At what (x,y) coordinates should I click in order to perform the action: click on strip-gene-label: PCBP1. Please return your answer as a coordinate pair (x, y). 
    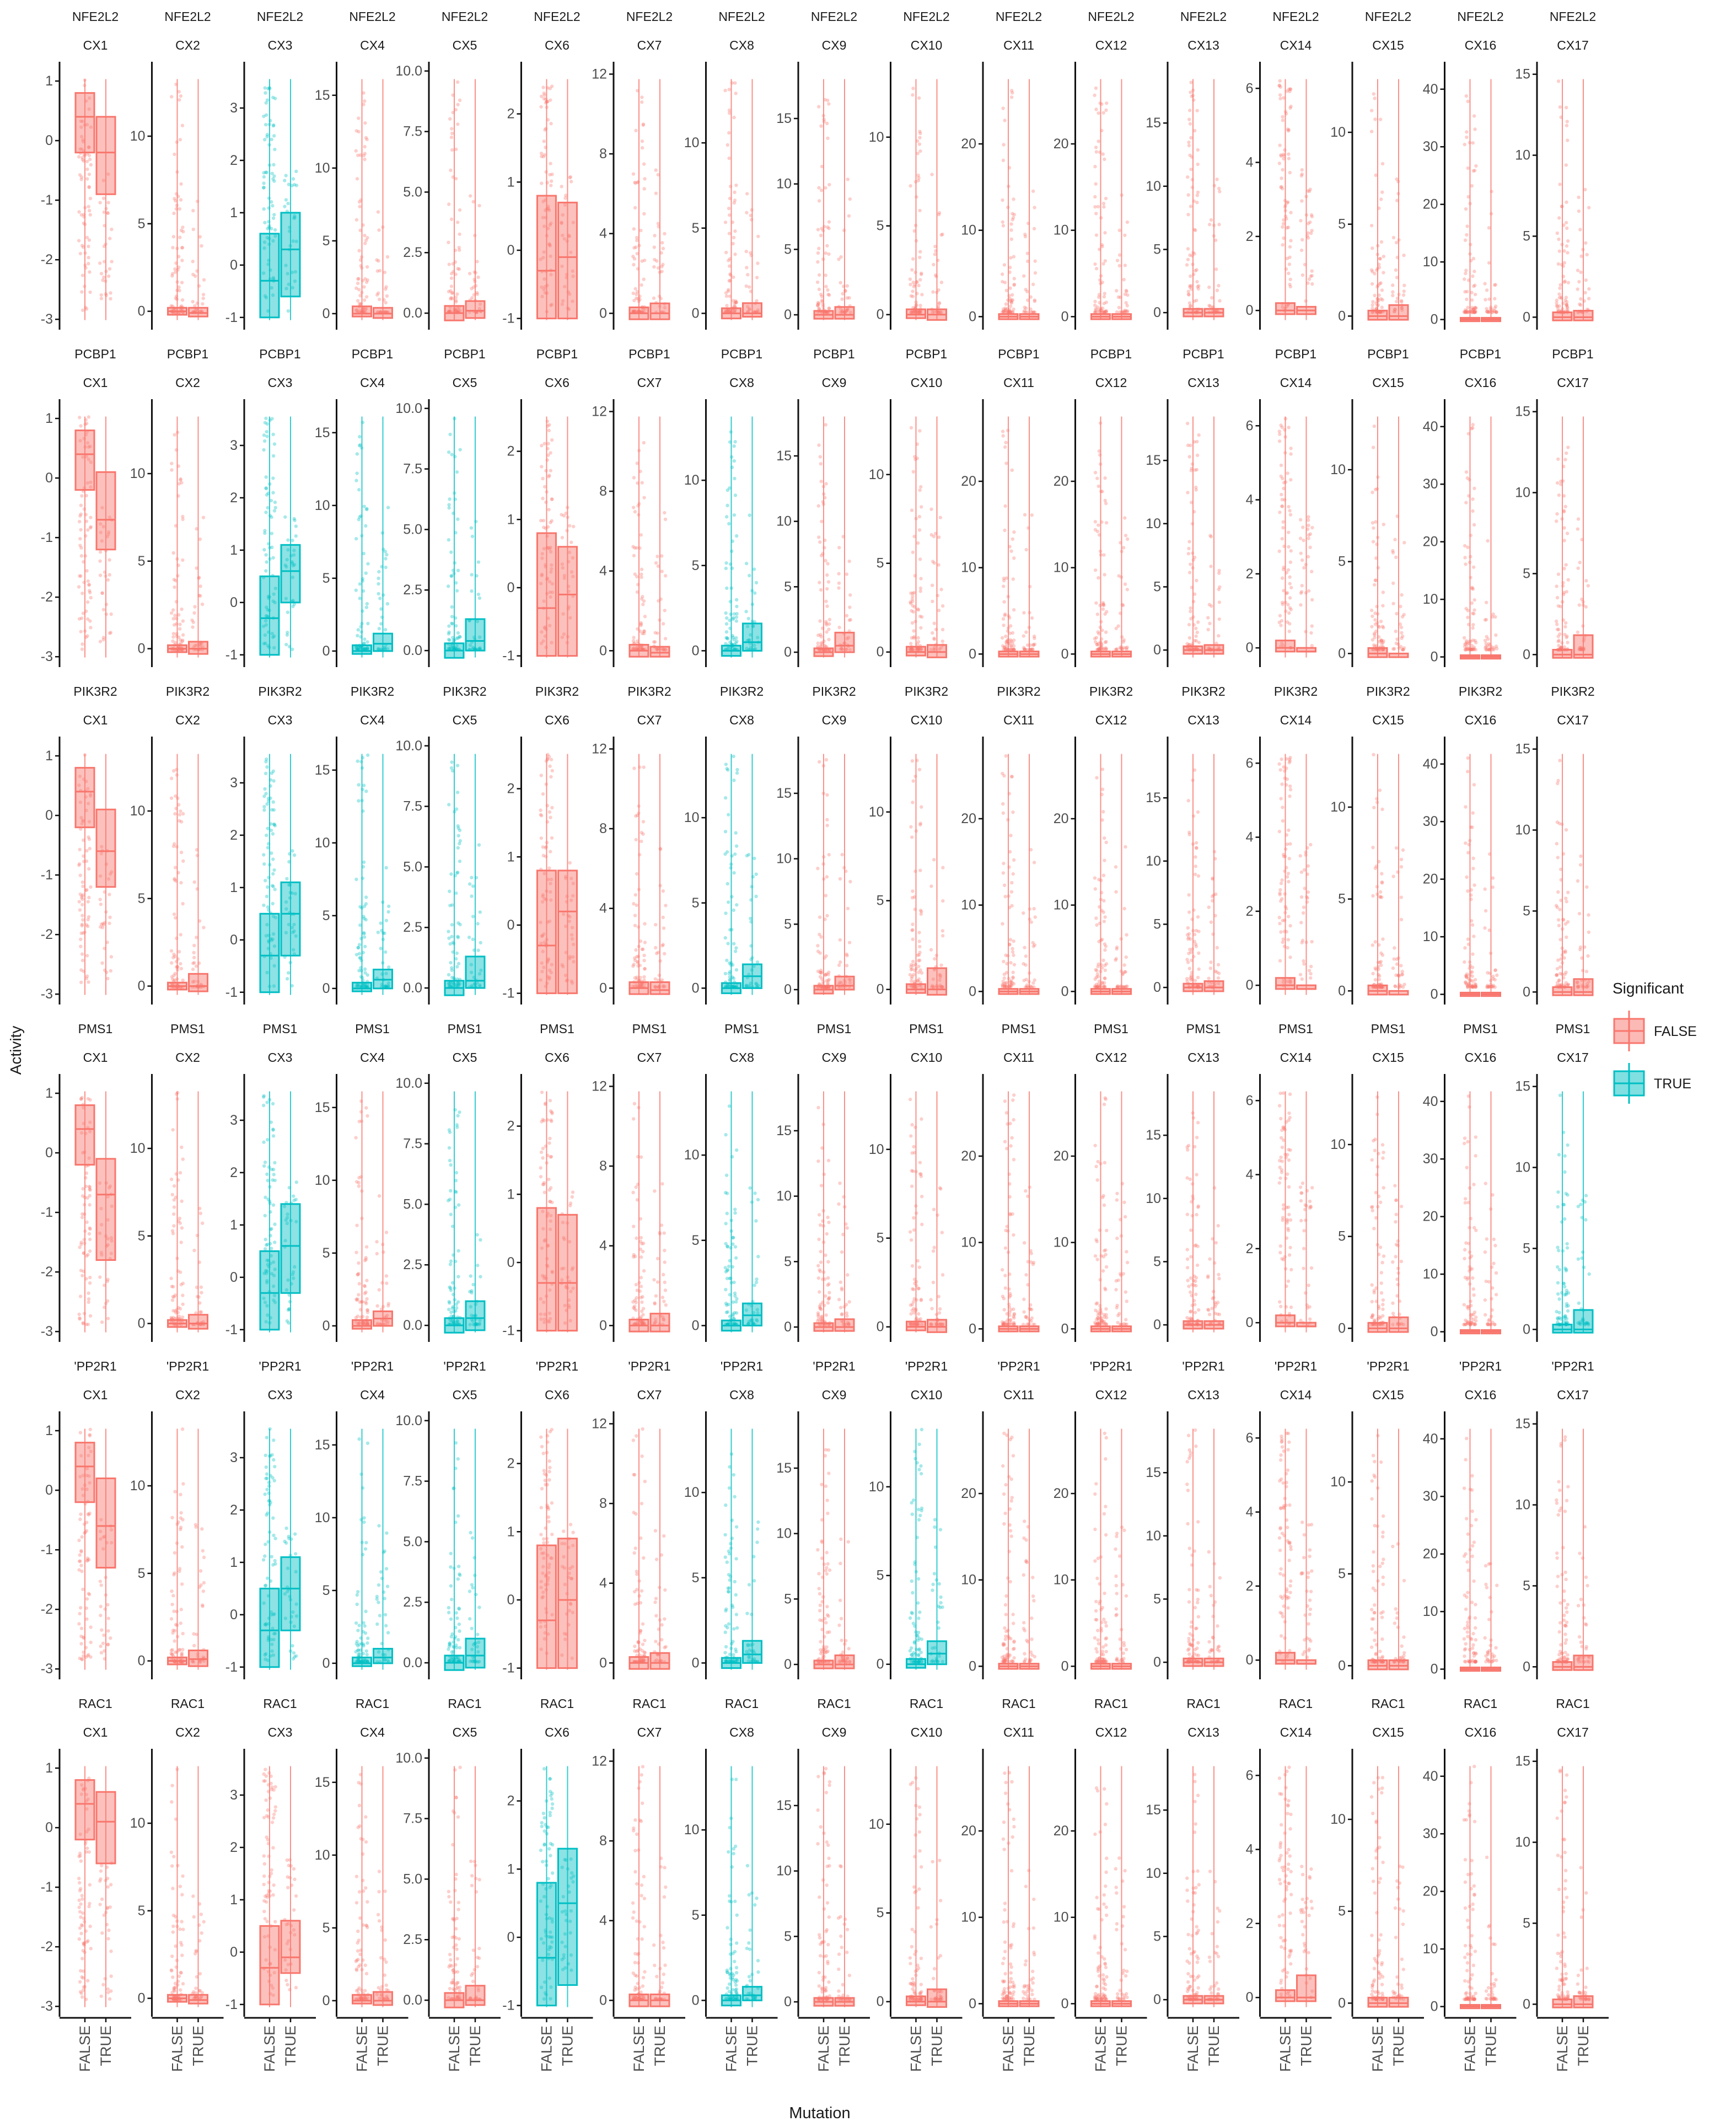
    Looking at the image, I should click on (1111, 354).